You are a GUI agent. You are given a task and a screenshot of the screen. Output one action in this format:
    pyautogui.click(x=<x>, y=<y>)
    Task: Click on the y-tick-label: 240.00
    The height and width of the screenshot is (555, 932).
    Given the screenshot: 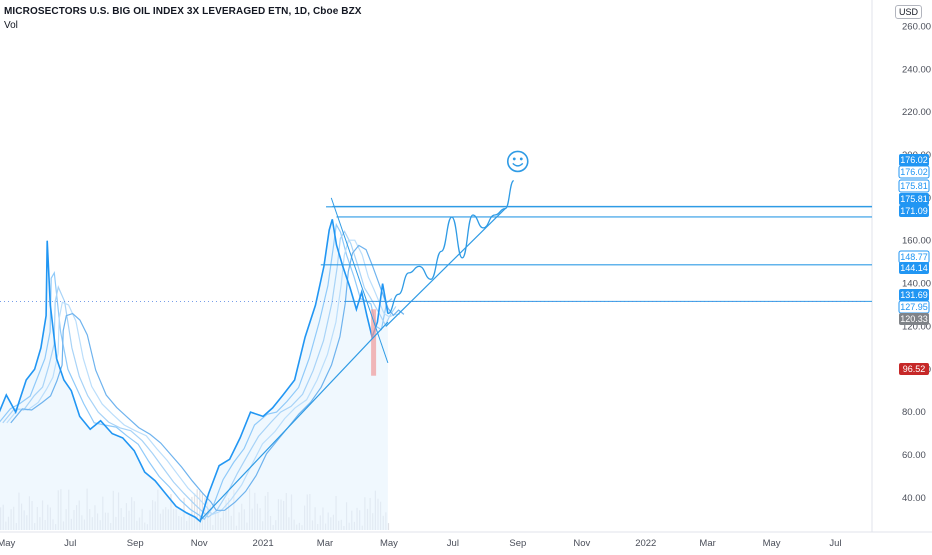 What is the action you would take?
    pyautogui.click(x=916, y=69)
    